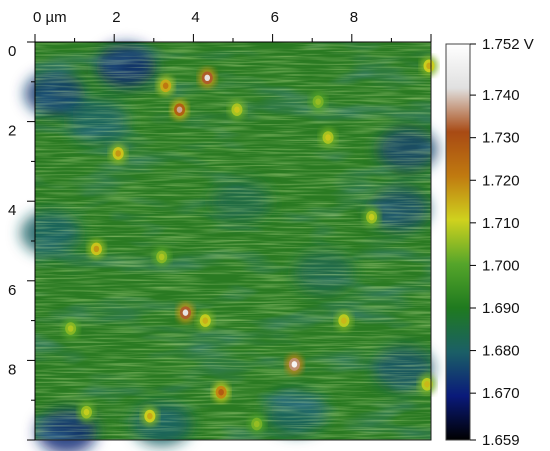 The height and width of the screenshot is (451, 550). Describe the element at coordinates (508, 44) in the screenshot. I see `colorbar-tick-label: 1.752 V` at that location.